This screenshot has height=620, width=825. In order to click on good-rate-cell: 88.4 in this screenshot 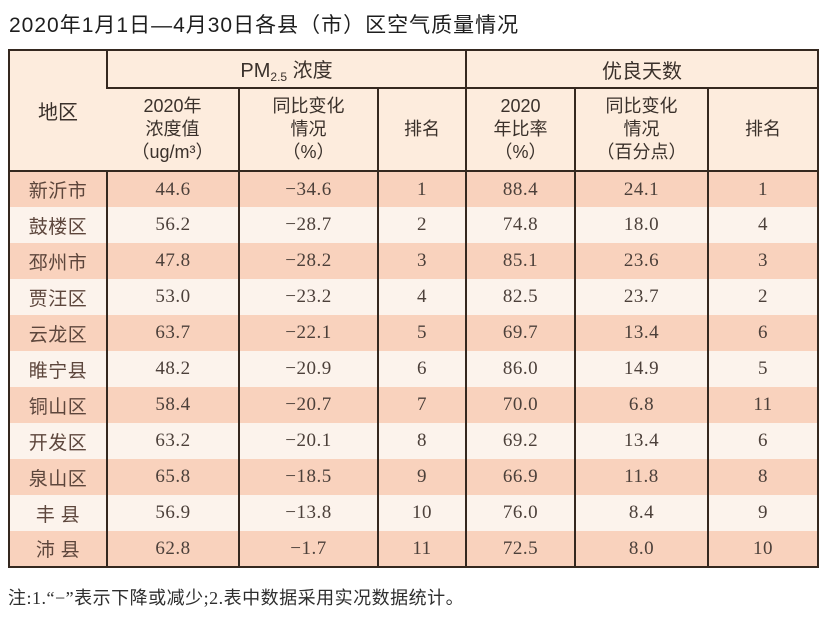, I will do `click(520, 189)`.